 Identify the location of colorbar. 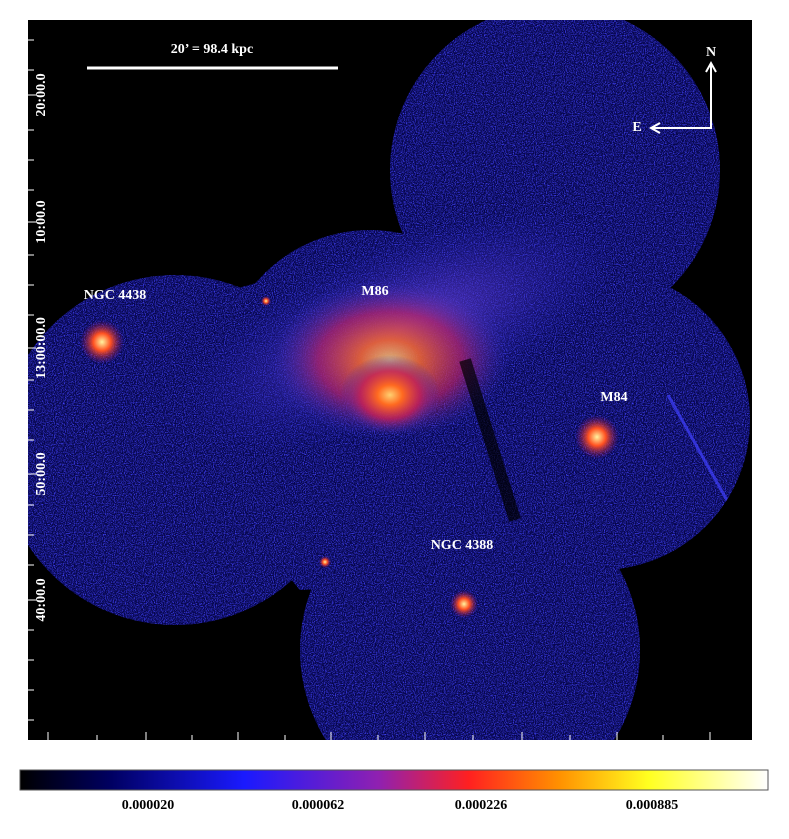
(394, 780).